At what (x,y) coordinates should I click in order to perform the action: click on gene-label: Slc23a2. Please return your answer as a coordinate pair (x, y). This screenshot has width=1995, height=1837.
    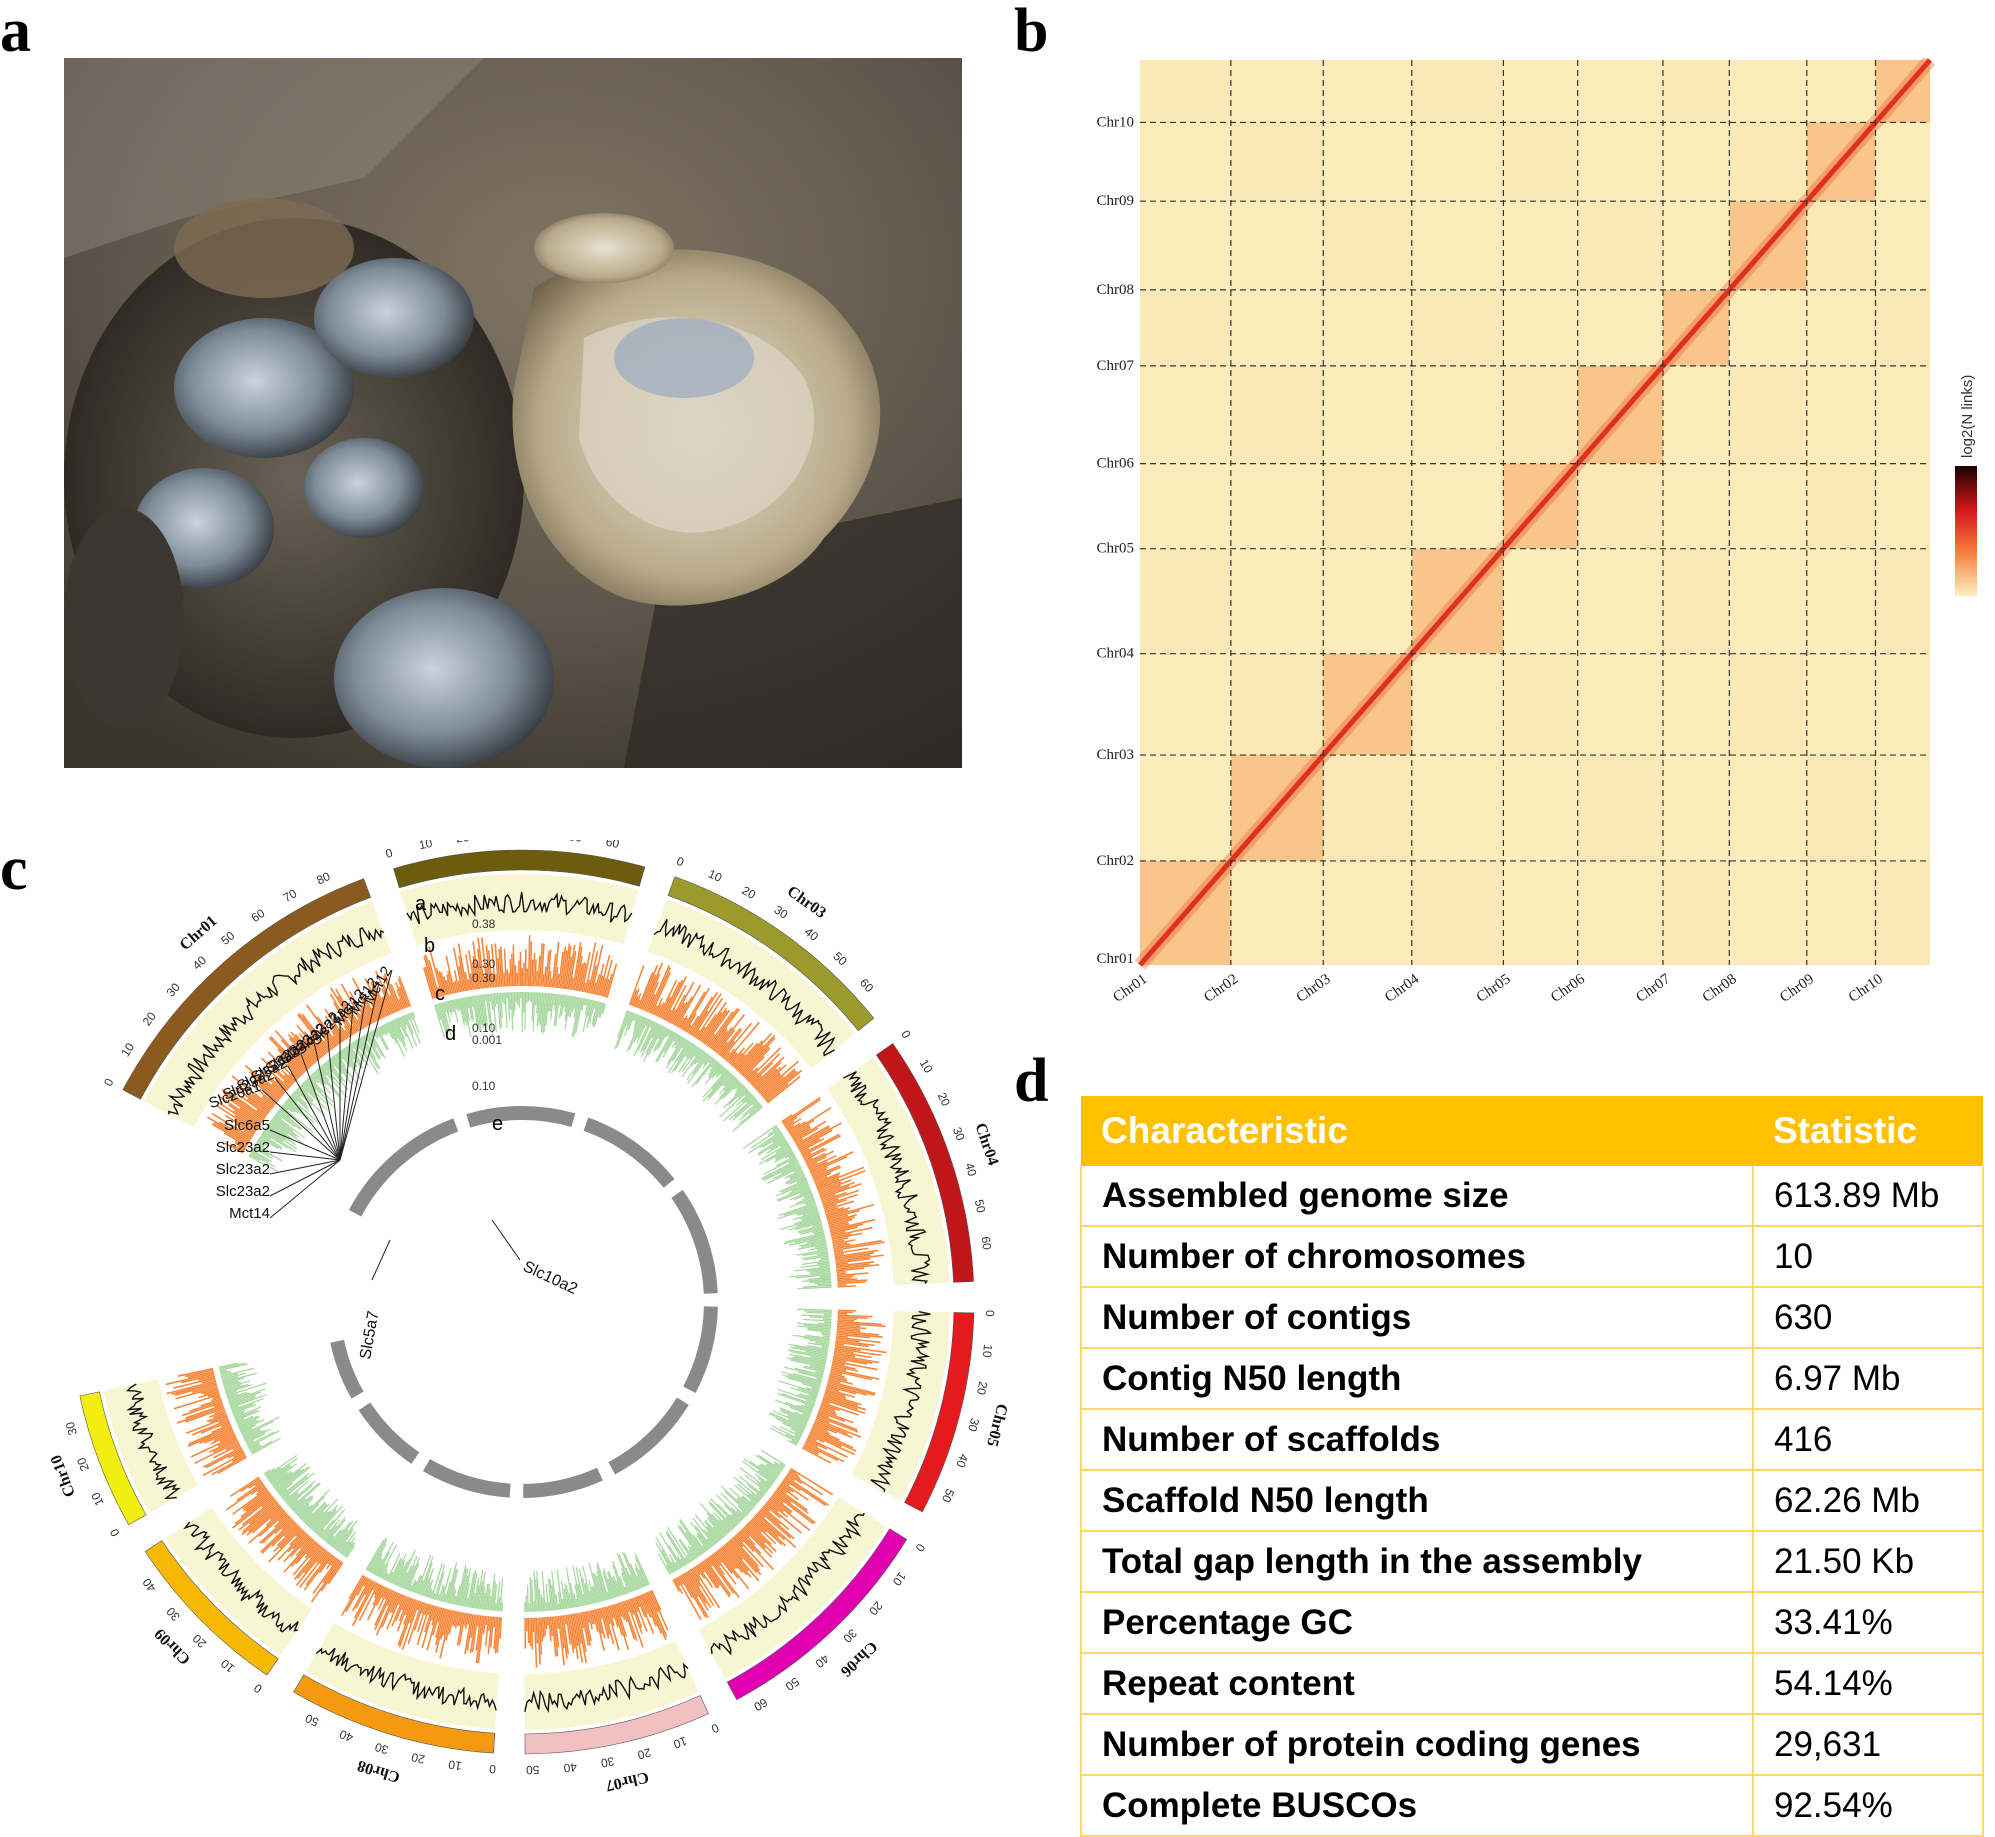
    Looking at the image, I should click on (243, 1191).